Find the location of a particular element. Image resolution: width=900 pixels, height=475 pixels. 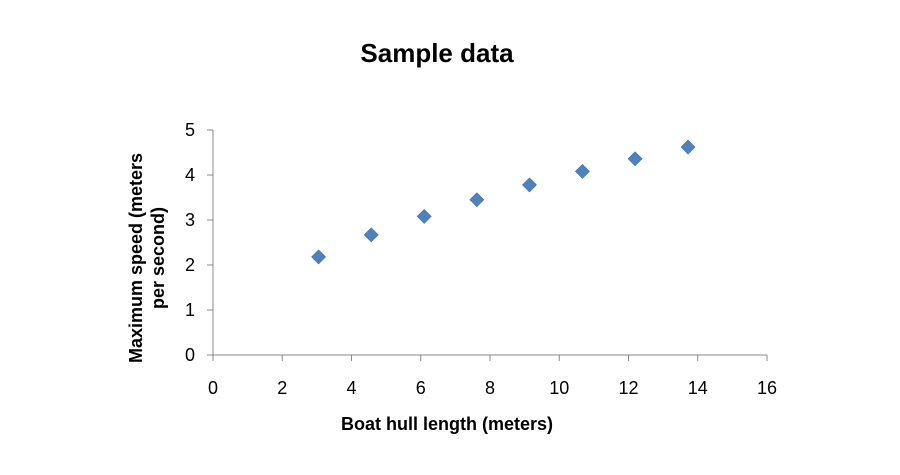

y-tick-label: 0 is located at coordinates (190, 355).